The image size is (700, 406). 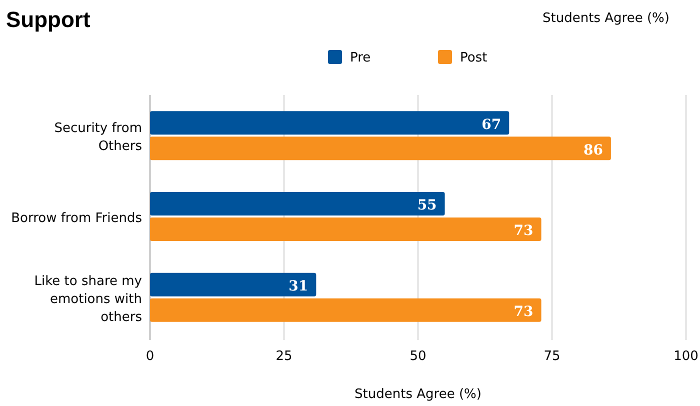 I want to click on chart-subtitle: Students Agree (%), so click(x=606, y=18).